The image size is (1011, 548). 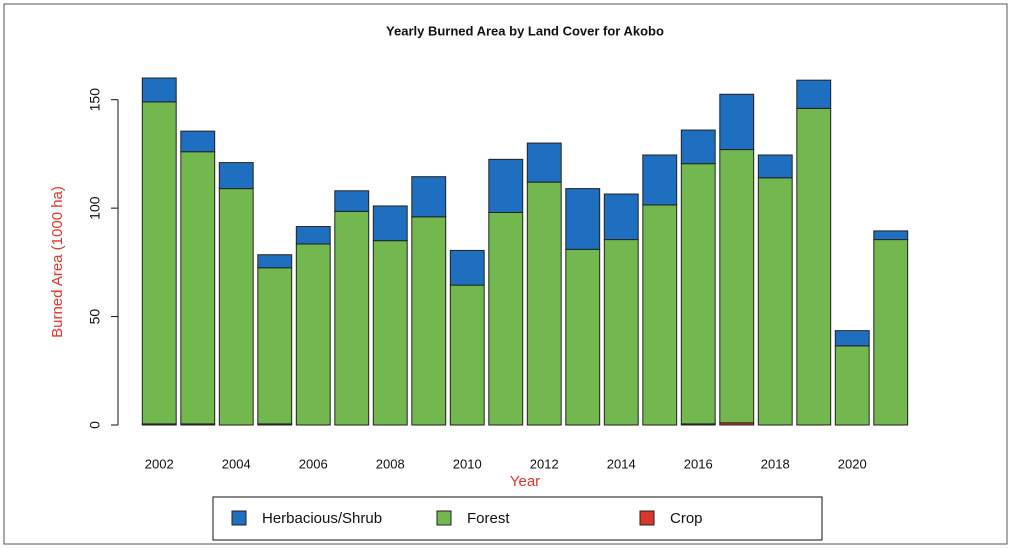 What do you see at coordinates (488, 518) in the screenshot?
I see `legend-label: Forest` at bounding box center [488, 518].